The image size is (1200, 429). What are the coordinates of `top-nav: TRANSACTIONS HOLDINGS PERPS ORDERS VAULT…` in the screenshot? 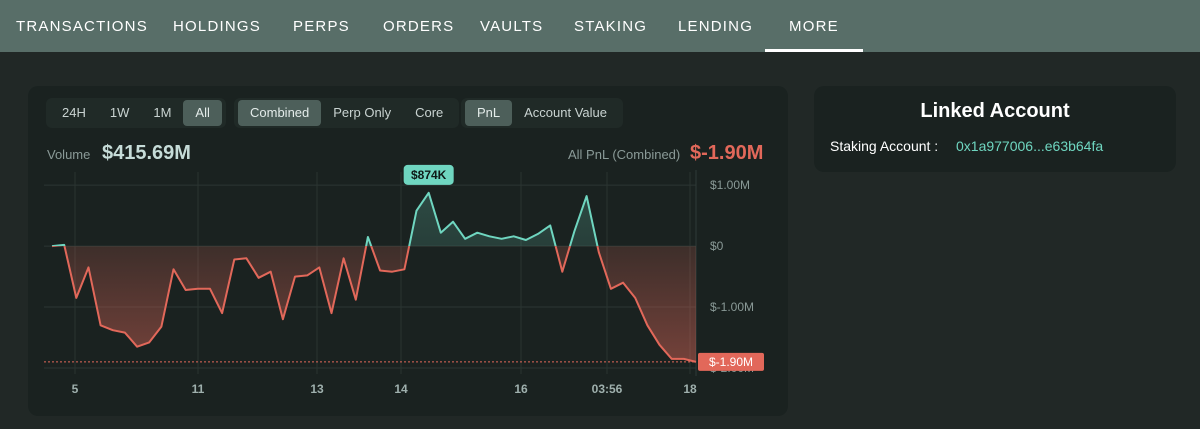 It's located at (600, 26).